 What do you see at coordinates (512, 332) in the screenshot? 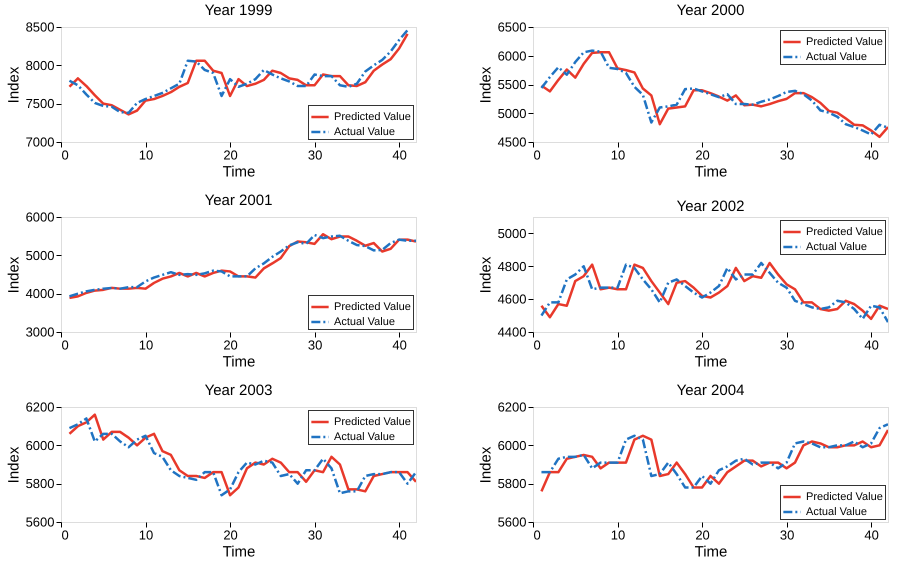
I see `y-tick-label: 4400` at bounding box center [512, 332].